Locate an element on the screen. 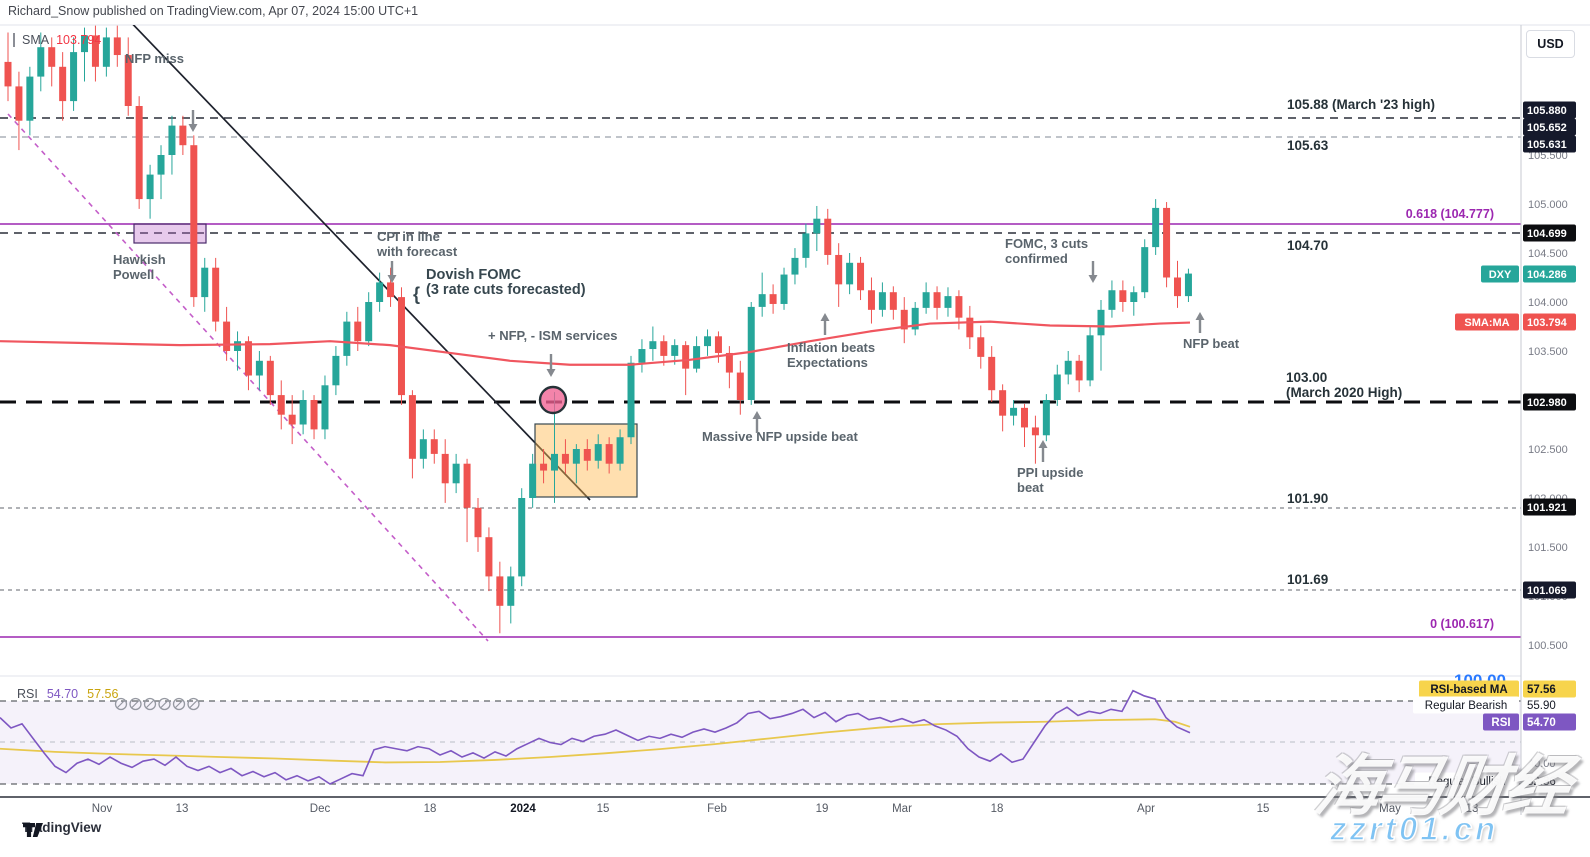  time-tick: 19 is located at coordinates (822, 809).